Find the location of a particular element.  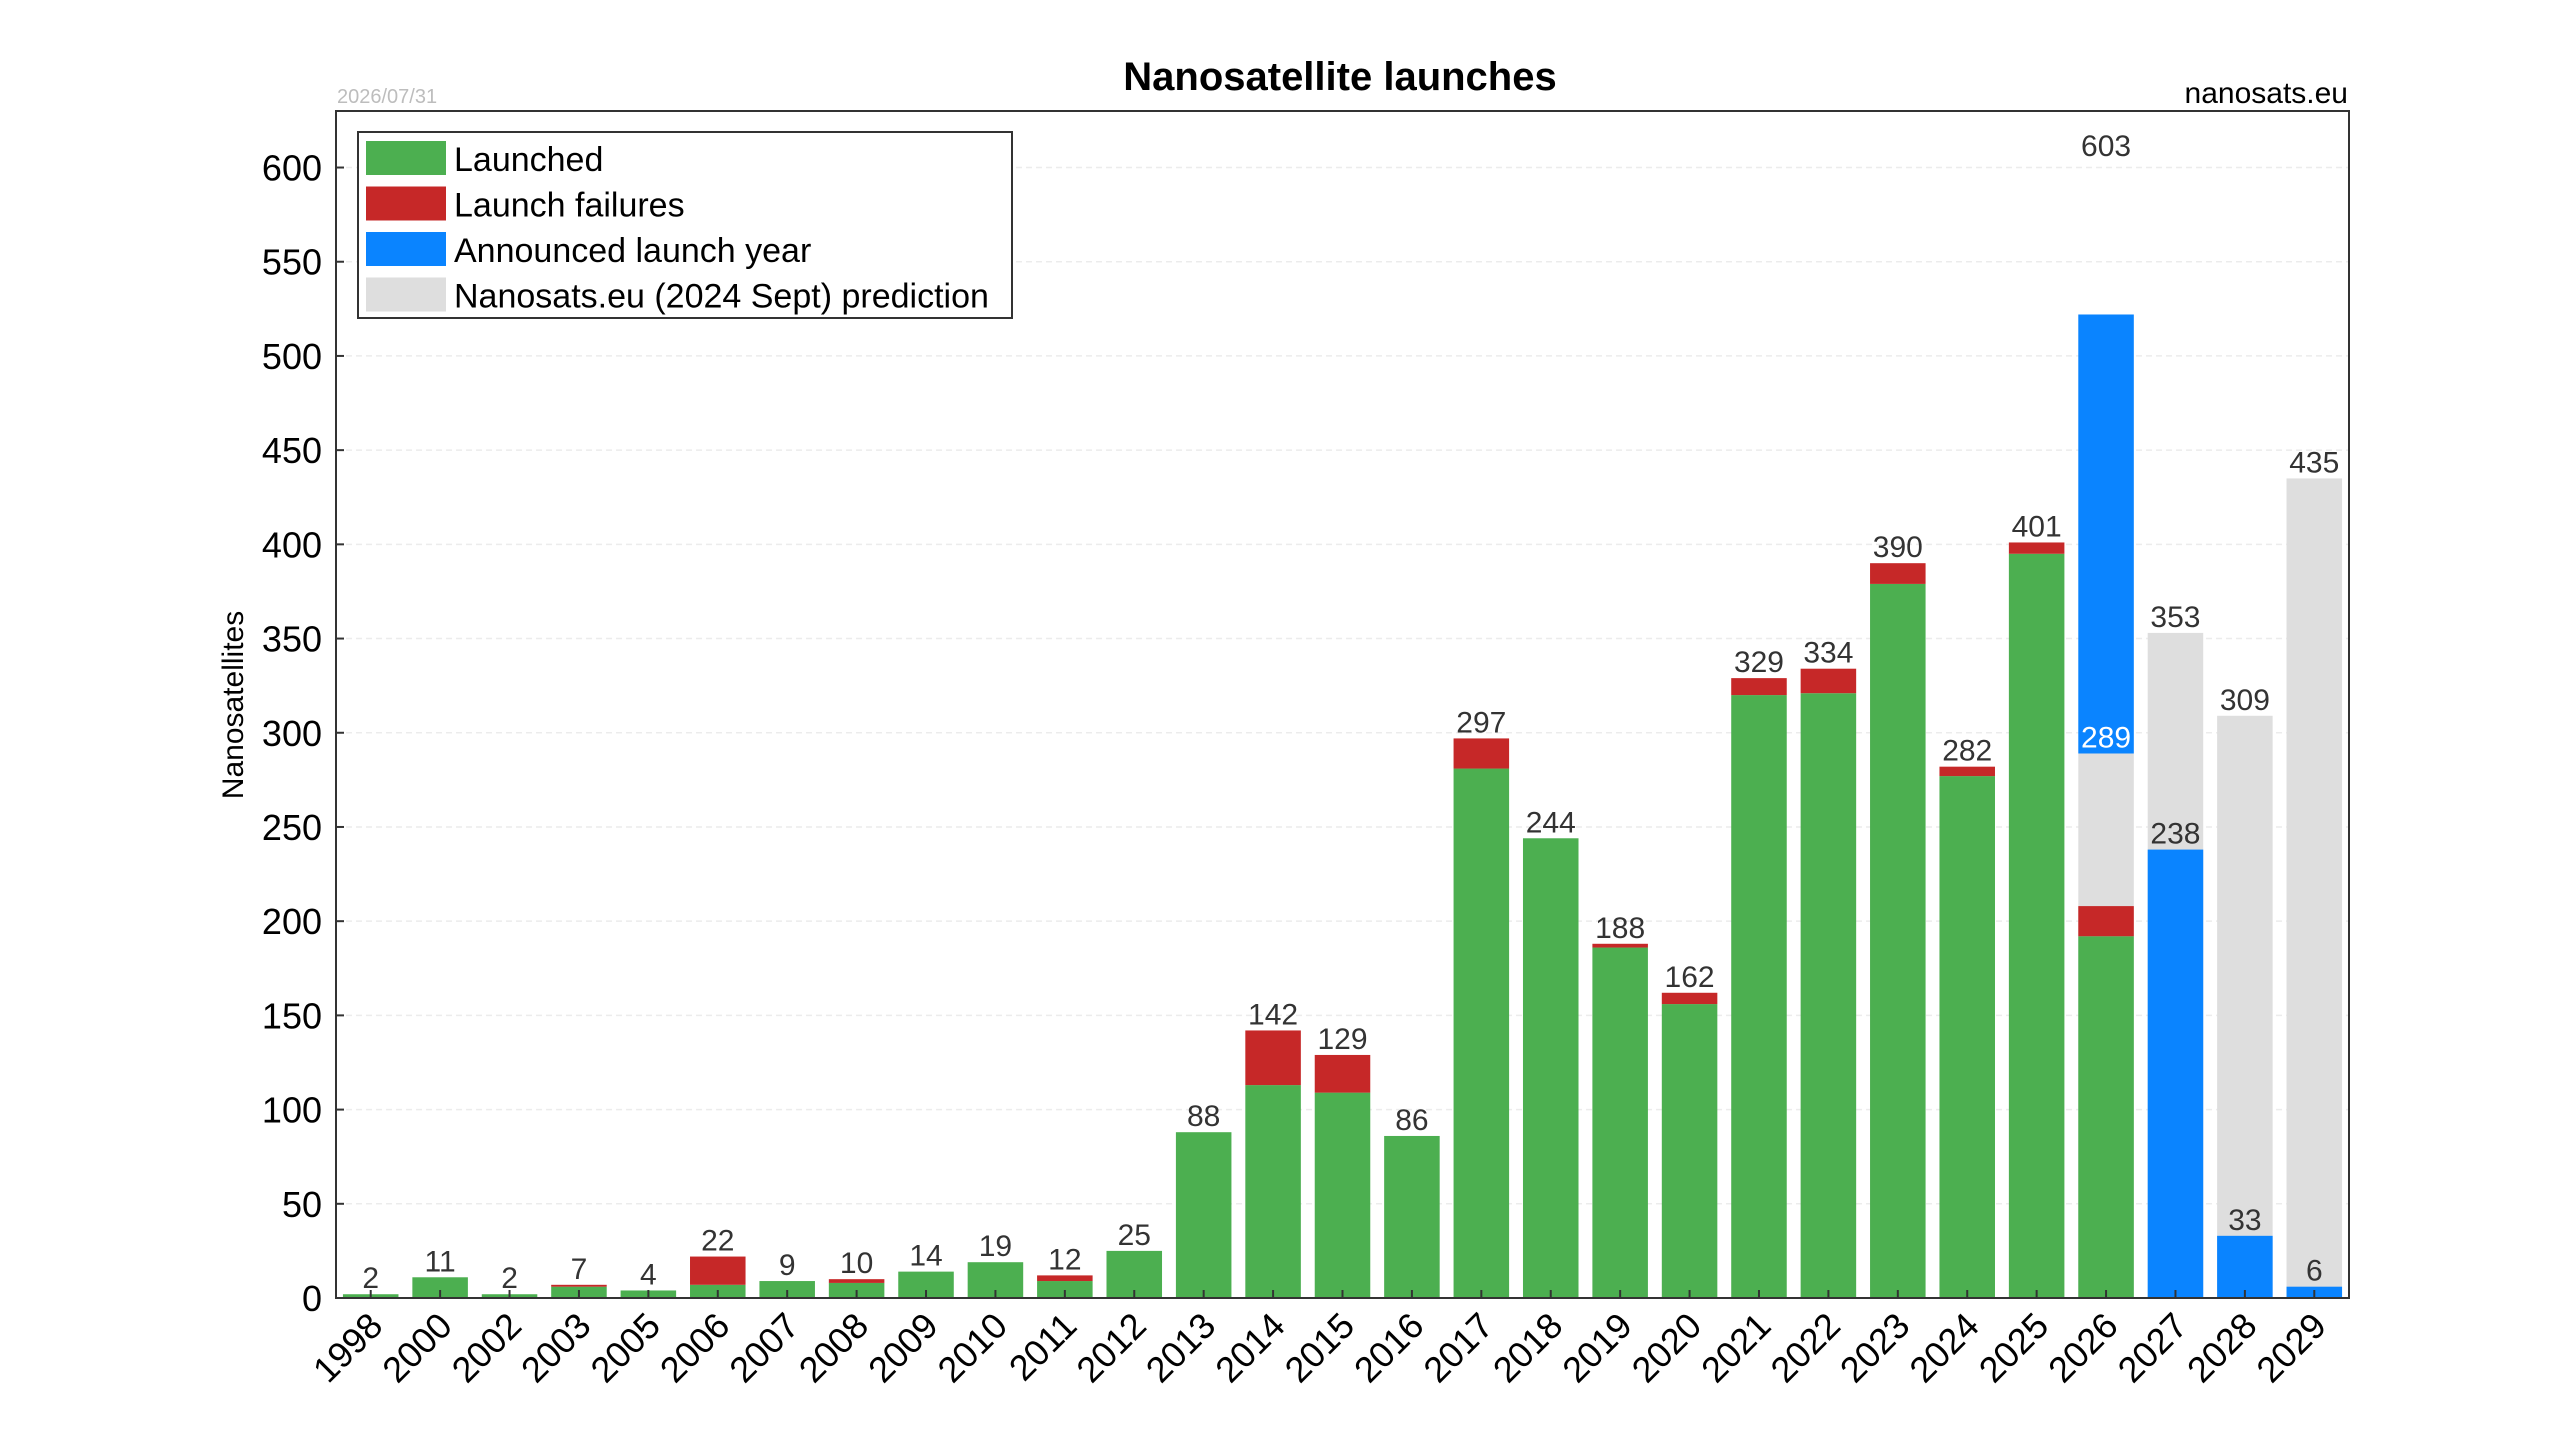

data-label-2013-88: 88 is located at coordinates (1203, 1116).